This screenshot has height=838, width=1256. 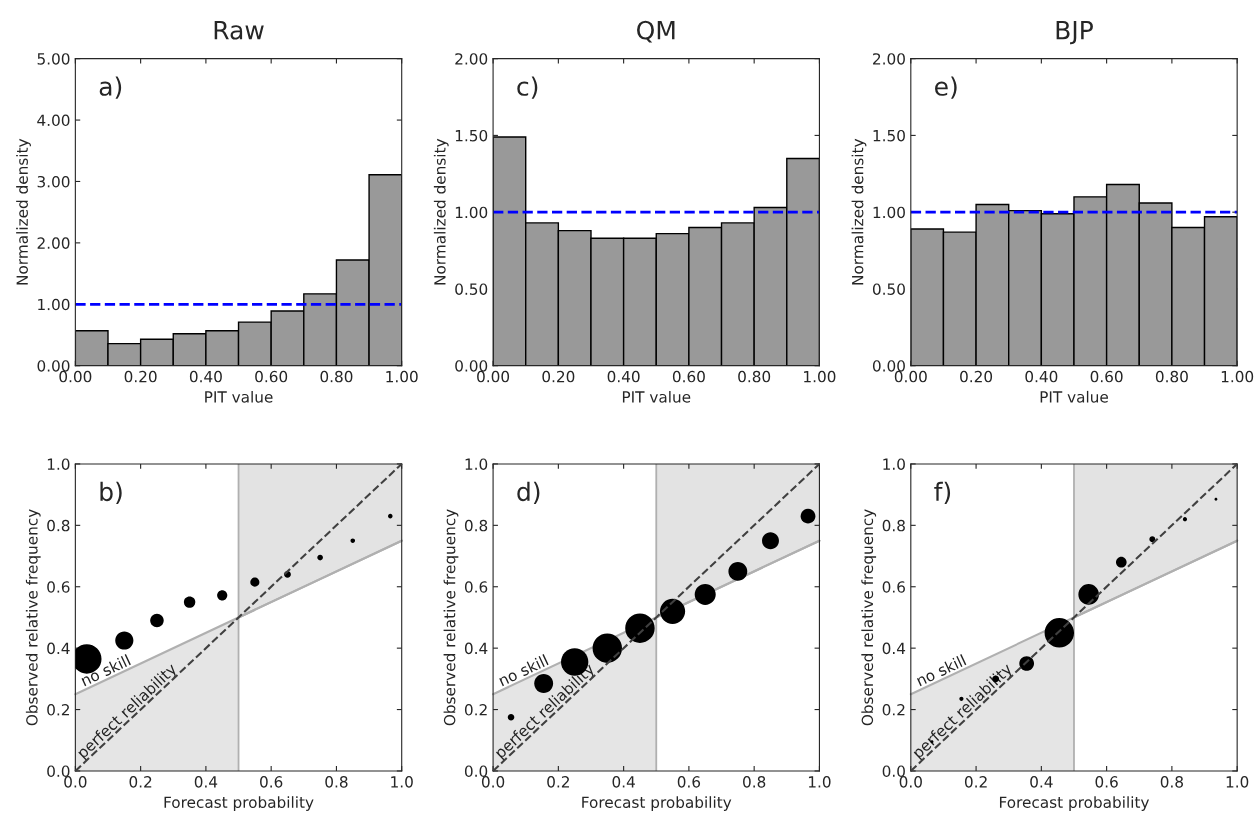 I want to click on annotation: e), so click(x=946, y=87).